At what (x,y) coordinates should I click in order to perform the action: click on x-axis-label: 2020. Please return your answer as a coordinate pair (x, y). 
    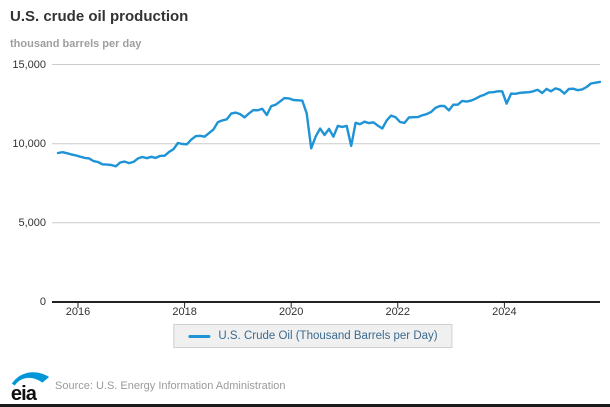
    Looking at the image, I should click on (291, 312).